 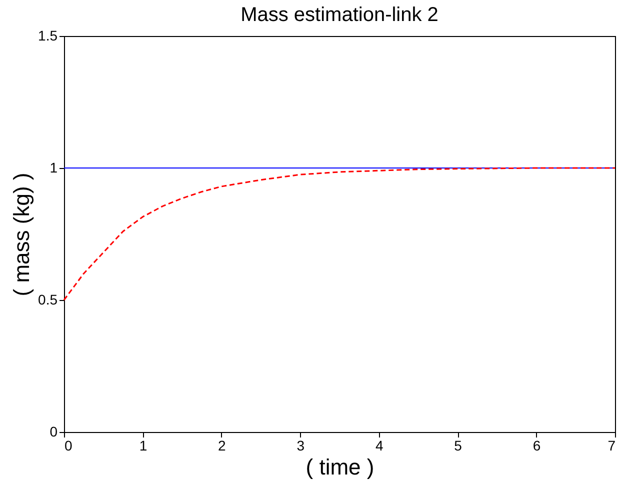 What do you see at coordinates (48, 36) in the screenshot?
I see `y-tick-label: 1.5` at bounding box center [48, 36].